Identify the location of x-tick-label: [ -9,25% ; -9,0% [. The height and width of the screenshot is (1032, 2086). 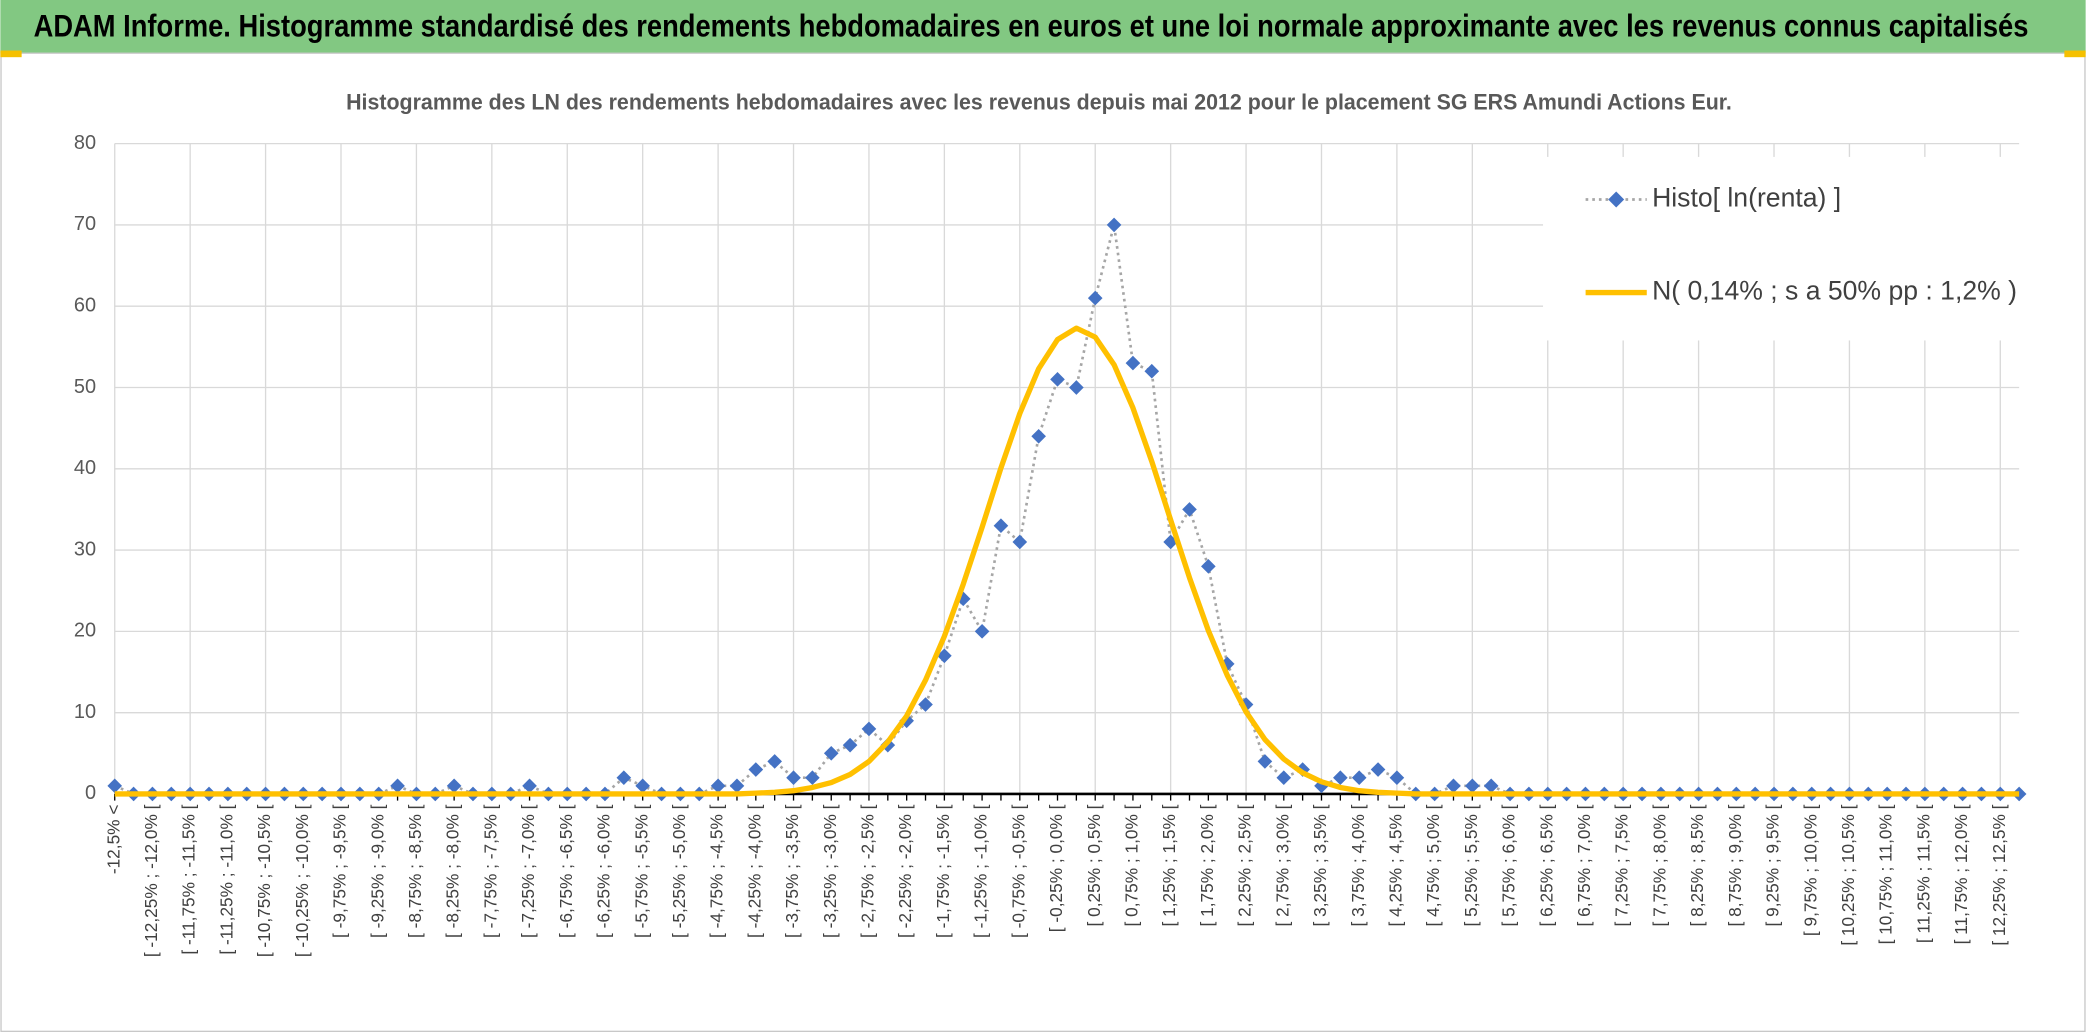
(377, 871).